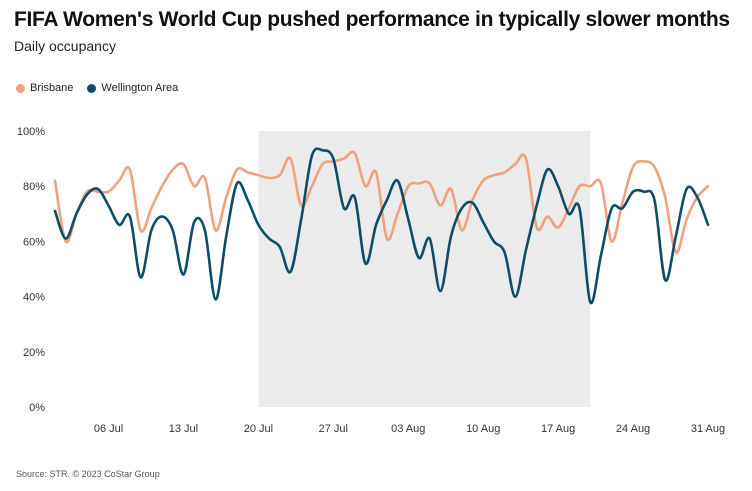 Image resolution: width=752 pixels, height=491 pixels. Describe the element at coordinates (52, 88) in the screenshot. I see `legend-label-brisbane: Brisbane` at that location.